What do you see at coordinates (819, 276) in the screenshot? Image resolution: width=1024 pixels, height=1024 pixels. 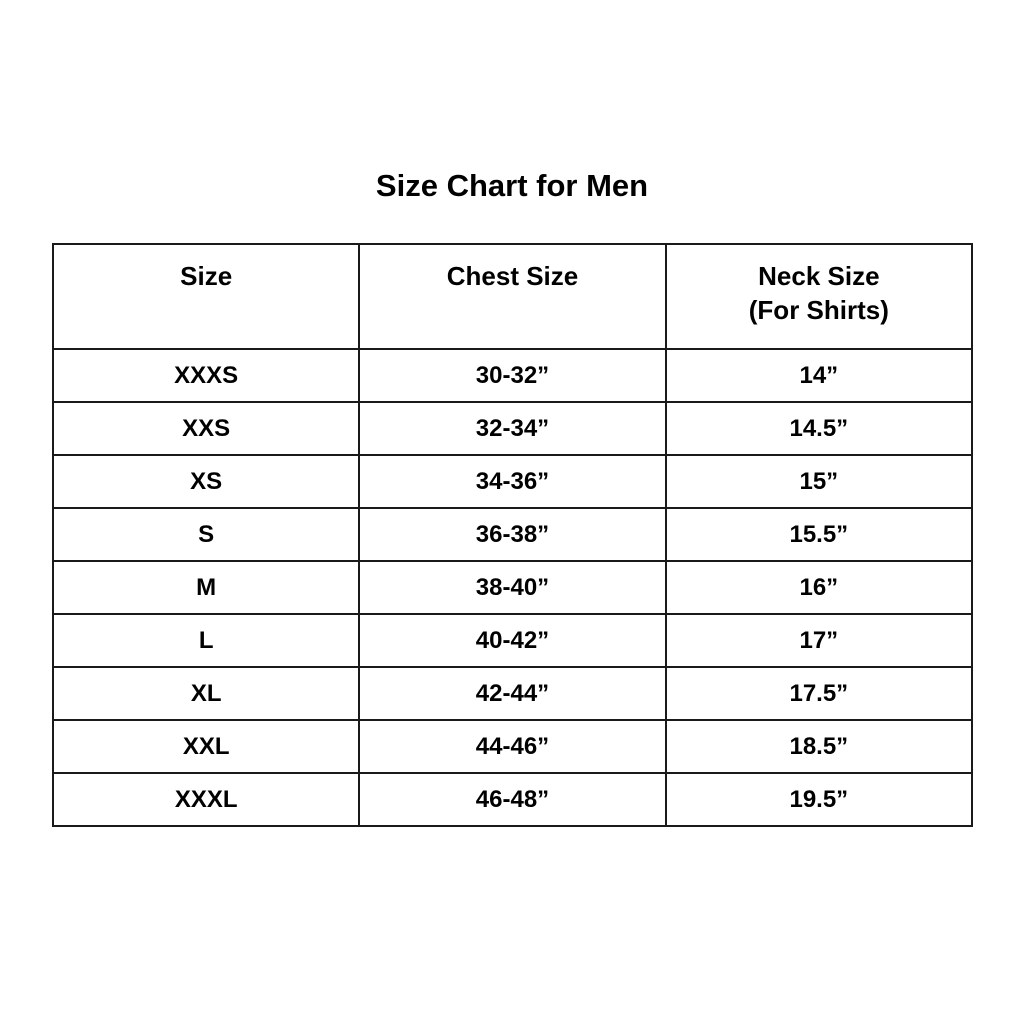 I see `header-neck-label: Neck Size` at bounding box center [819, 276].